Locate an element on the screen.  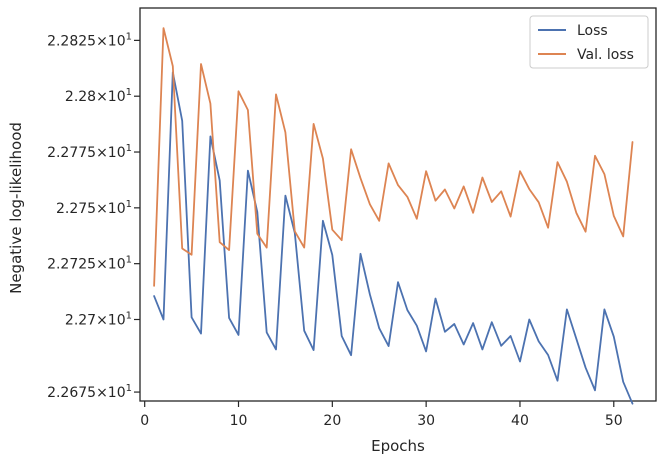
y-tick-mantissa: 2.28 is located at coordinates (80, 97).